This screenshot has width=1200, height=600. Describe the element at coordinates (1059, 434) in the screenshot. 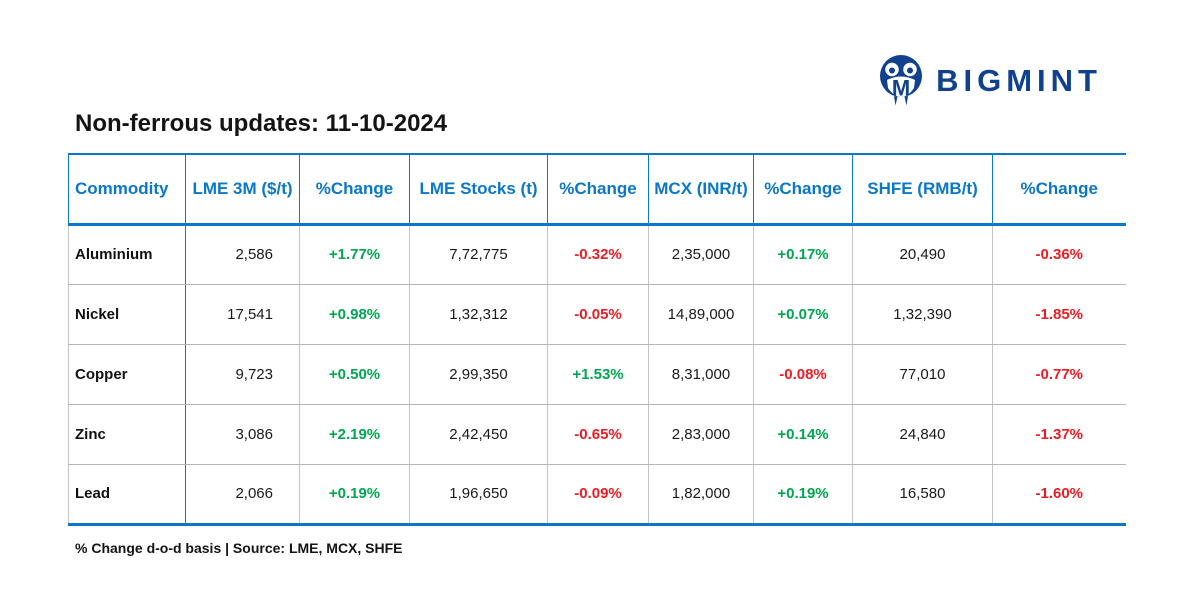

I see `cell-shfe-change: -1.37%` at that location.